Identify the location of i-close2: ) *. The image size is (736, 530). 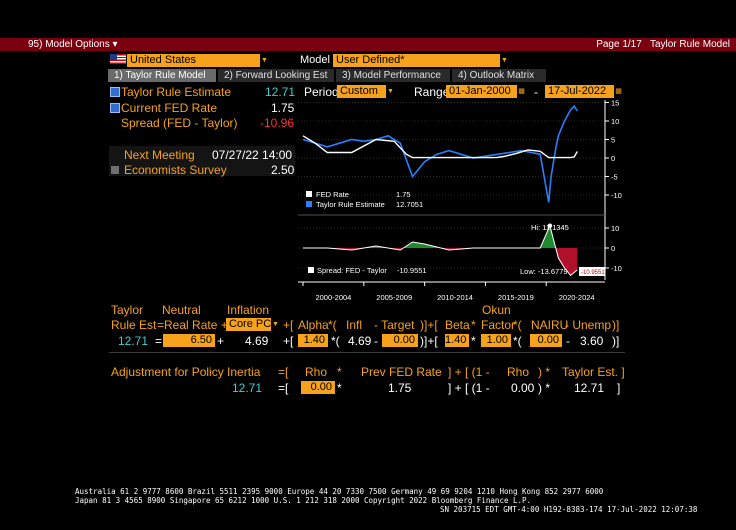
(544, 372).